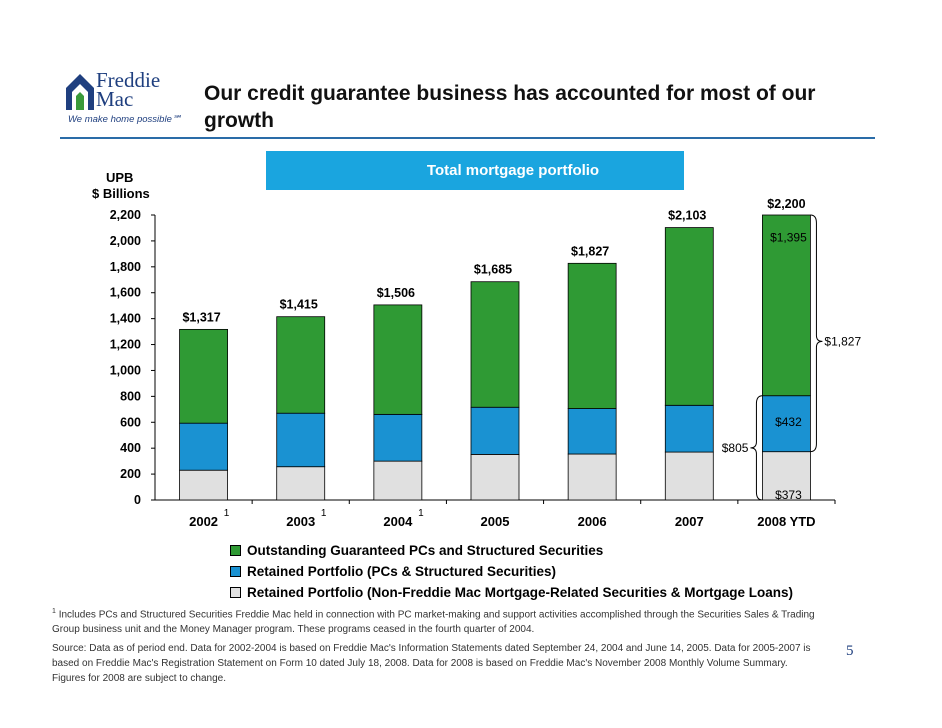 The image size is (942, 728). What do you see at coordinates (786, 521) in the screenshot?
I see `x-tick-label: 2008 YTD` at bounding box center [786, 521].